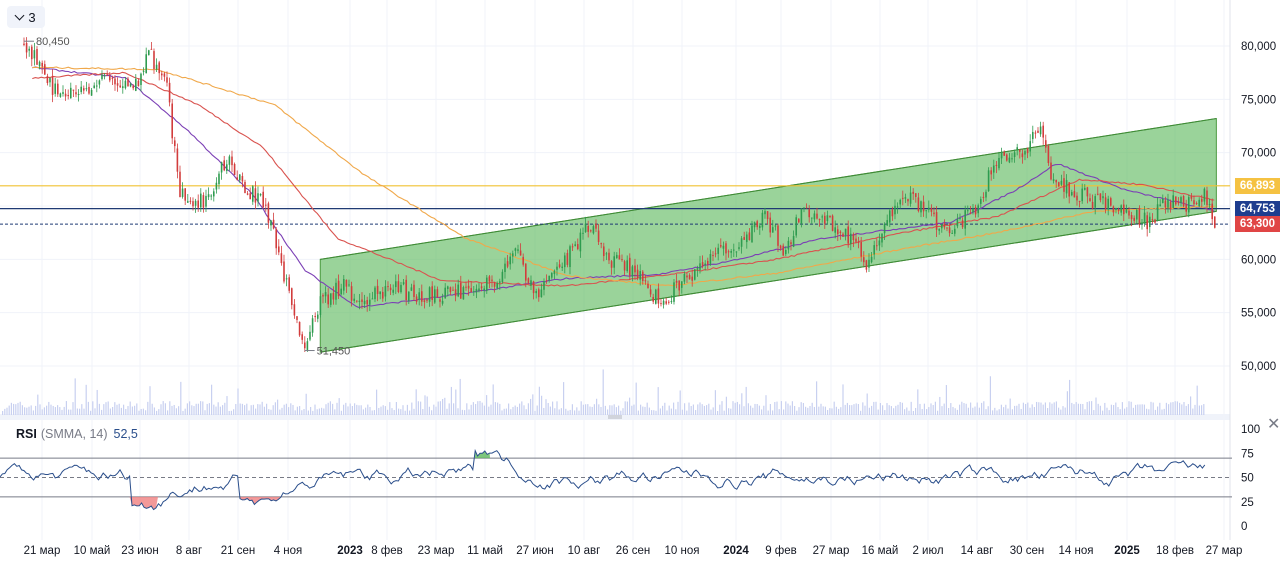  What do you see at coordinates (53, 42) in the screenshot?
I see `annotation-label: 80,450` at bounding box center [53, 42].